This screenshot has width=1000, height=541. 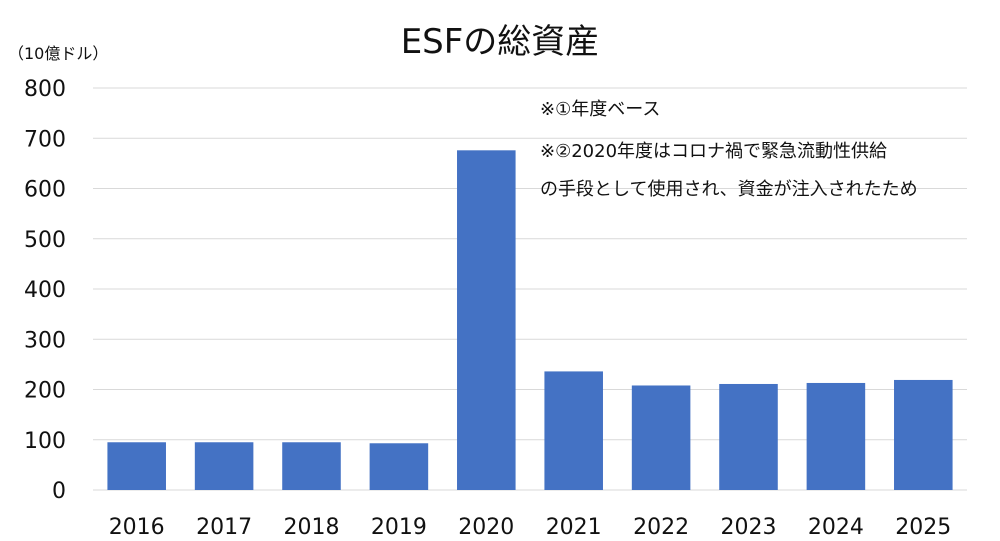 I want to click on bar-2023, so click(x=748, y=436).